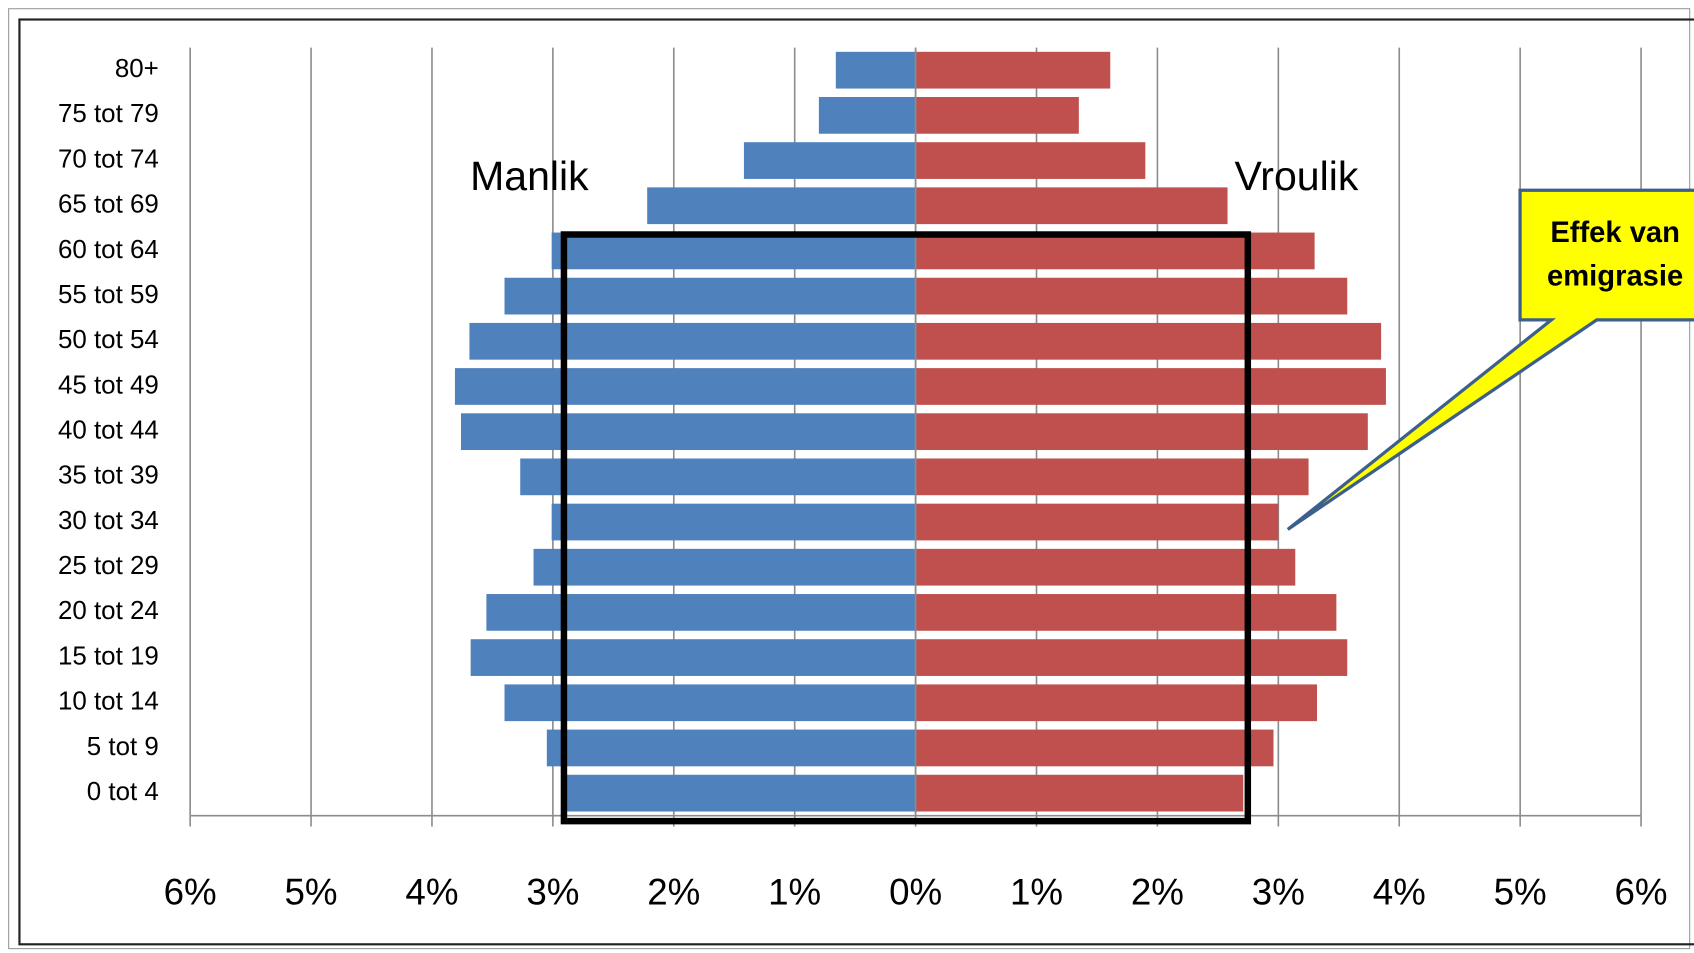  What do you see at coordinates (108, 566) in the screenshot?
I see `y-tick-label: 25 tot 29` at bounding box center [108, 566].